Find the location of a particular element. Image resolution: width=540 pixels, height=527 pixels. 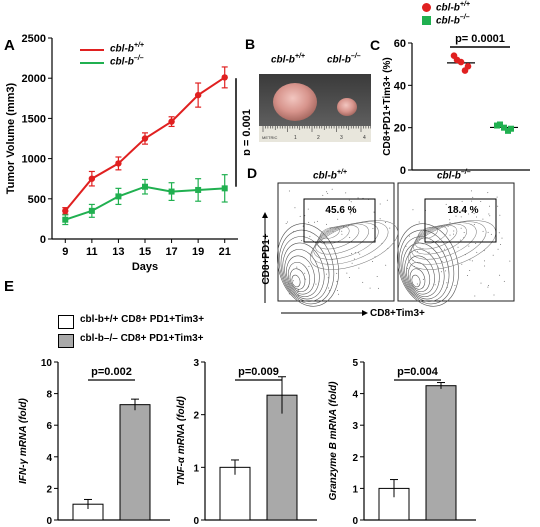

p-value: p= 0.0001 is located at coordinates (480, 39).